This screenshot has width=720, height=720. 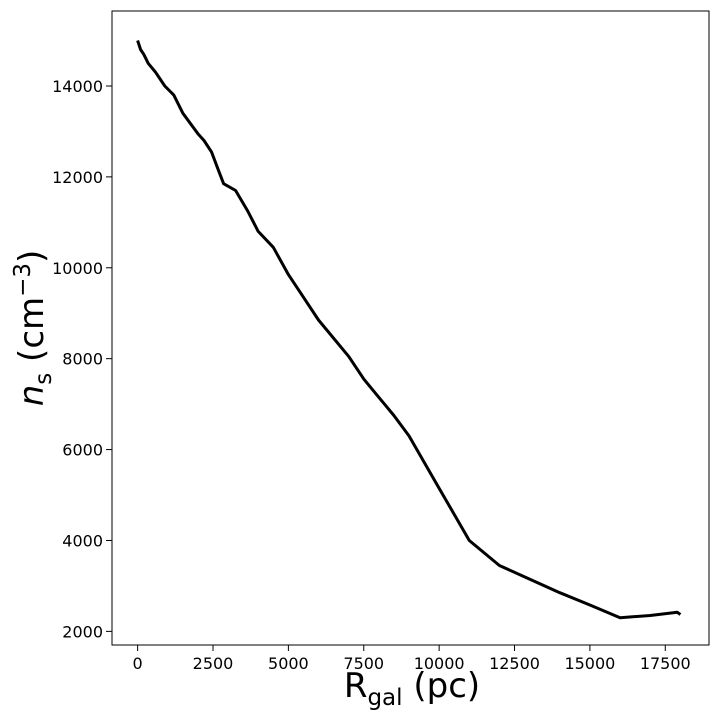 What do you see at coordinates (77, 177) in the screenshot?
I see `y-tick-label: 12000` at bounding box center [77, 177].